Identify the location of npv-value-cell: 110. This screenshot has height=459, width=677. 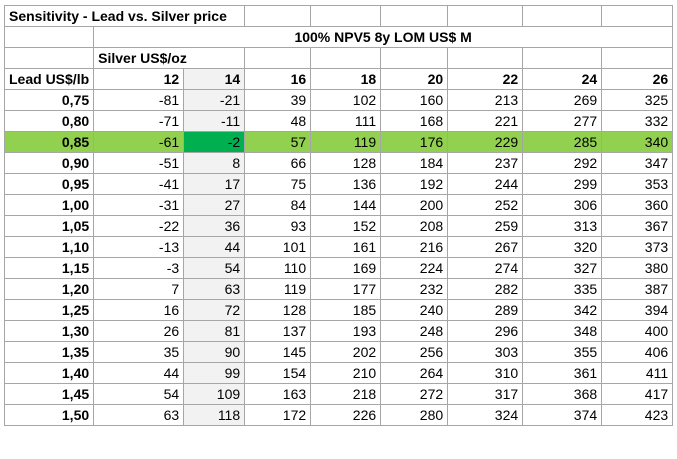
(278, 268).